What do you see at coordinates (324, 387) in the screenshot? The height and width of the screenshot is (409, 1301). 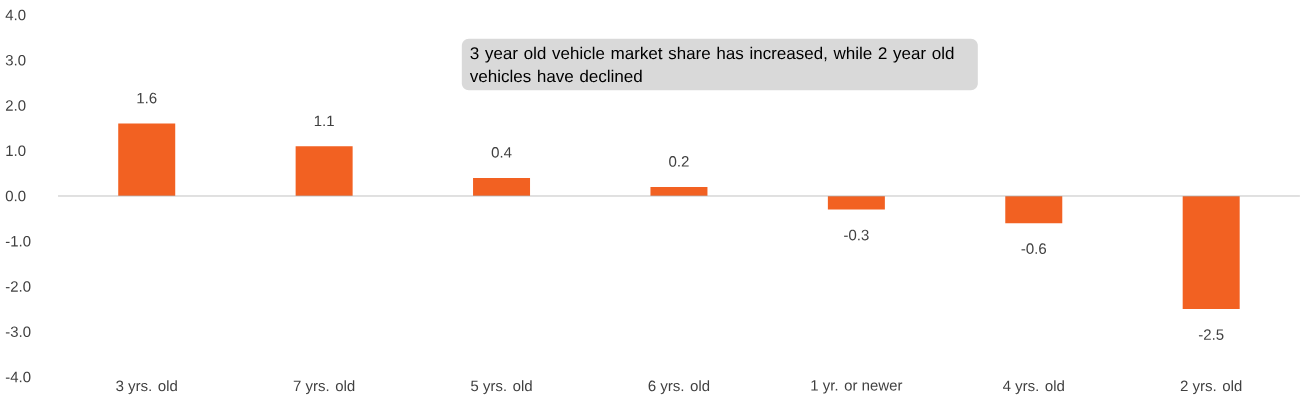 I see `x-tick-label: 7 yrs. old` at bounding box center [324, 387].